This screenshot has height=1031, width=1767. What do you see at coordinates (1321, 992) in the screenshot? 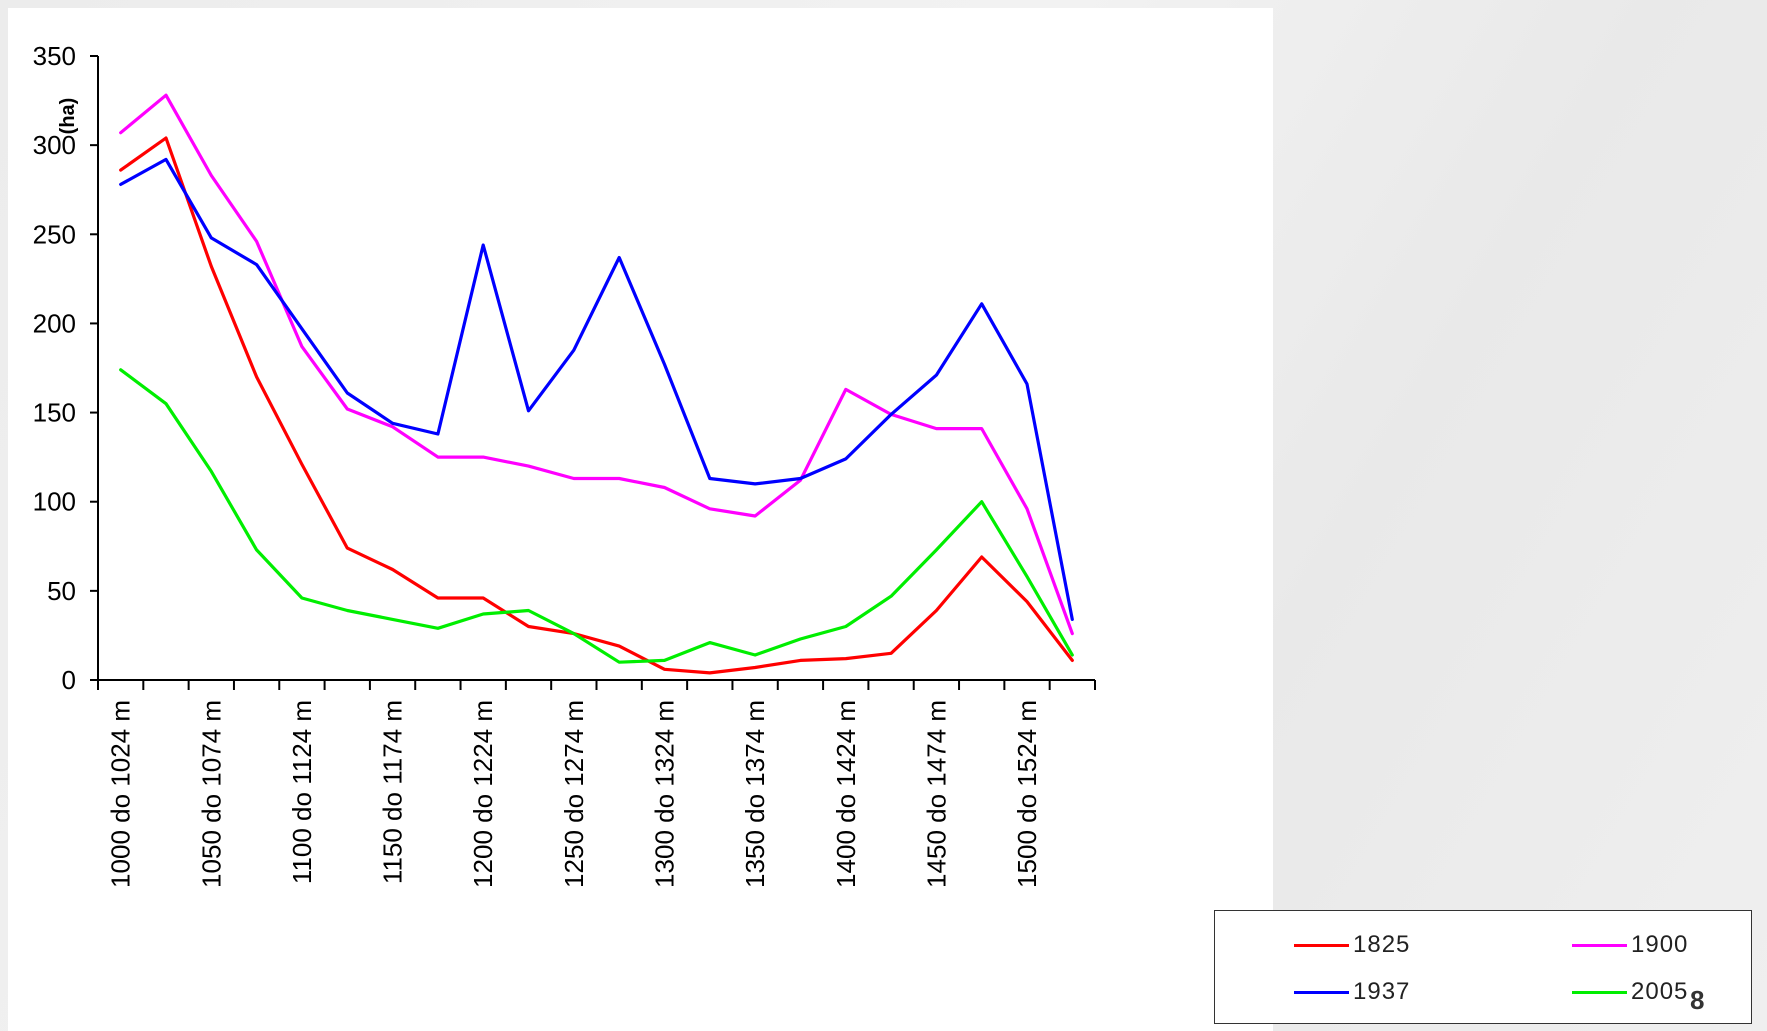
I see `legend-swatch-1937` at bounding box center [1321, 992].